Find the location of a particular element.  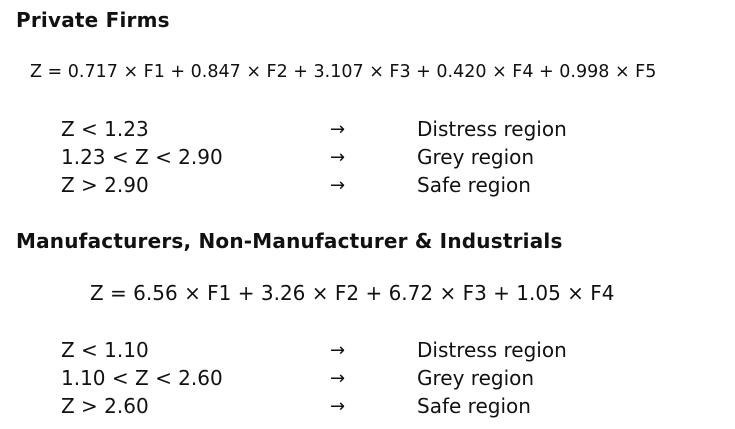

condition: Z > 2.90 is located at coordinates (105, 185).